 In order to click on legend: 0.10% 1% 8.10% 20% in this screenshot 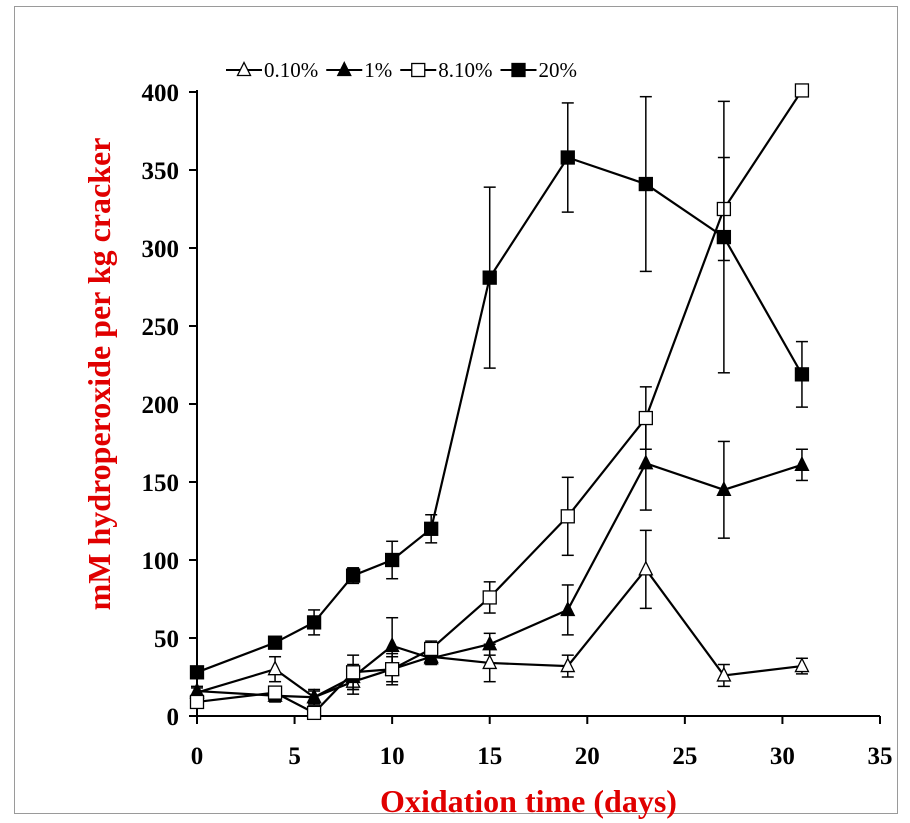, I will do `click(401, 70)`.